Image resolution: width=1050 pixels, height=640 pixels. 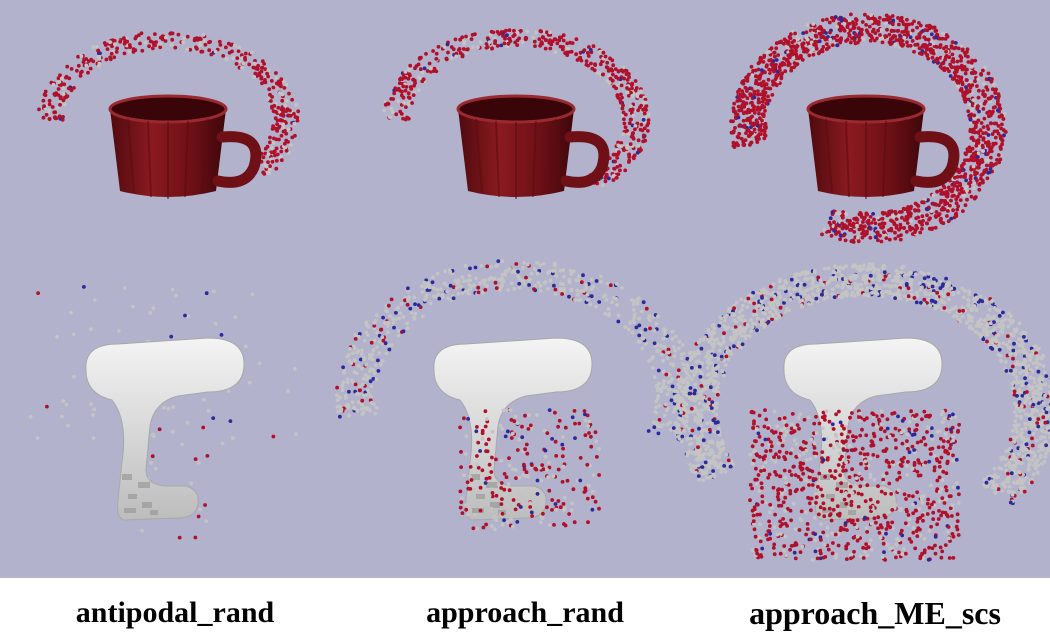 I want to click on column-label-approach-me-scs: approach_ME_scs, so click(x=875, y=613).